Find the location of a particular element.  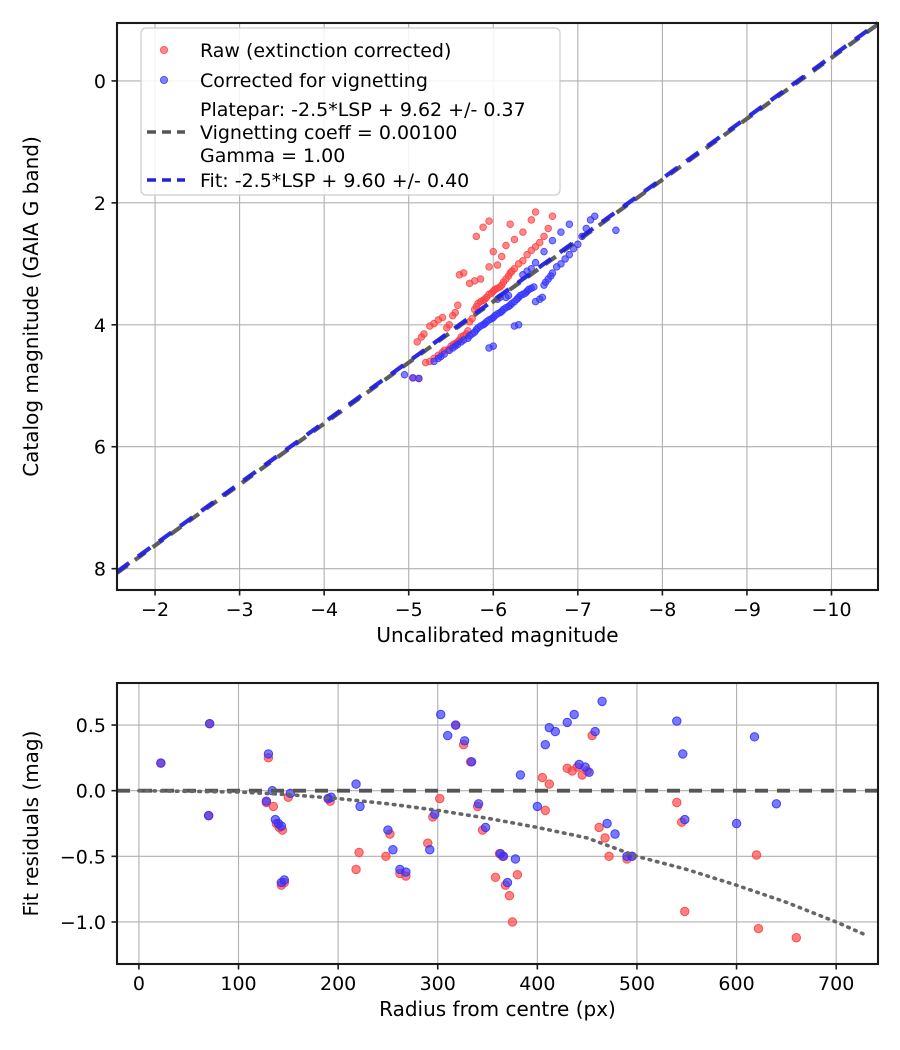

ytick-label-bottom: −0.5 is located at coordinates (83, 857).